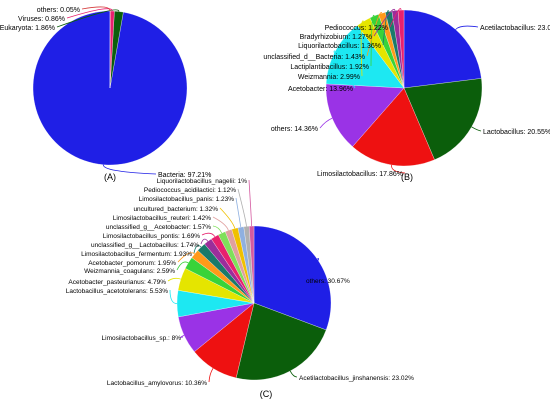  Describe the element at coordinates (58, 10) in the screenshot. I see `slice-label: others: 0.05%` at that location.